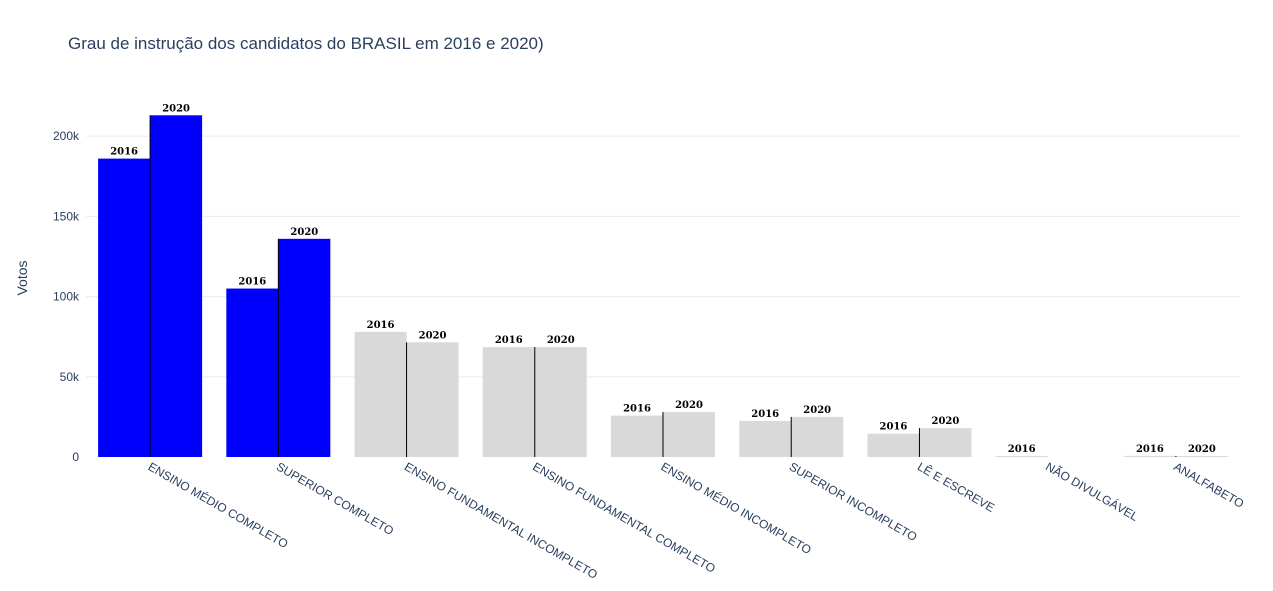  What do you see at coordinates (66, 216) in the screenshot?
I see `y-tick-label: 150k` at bounding box center [66, 216].